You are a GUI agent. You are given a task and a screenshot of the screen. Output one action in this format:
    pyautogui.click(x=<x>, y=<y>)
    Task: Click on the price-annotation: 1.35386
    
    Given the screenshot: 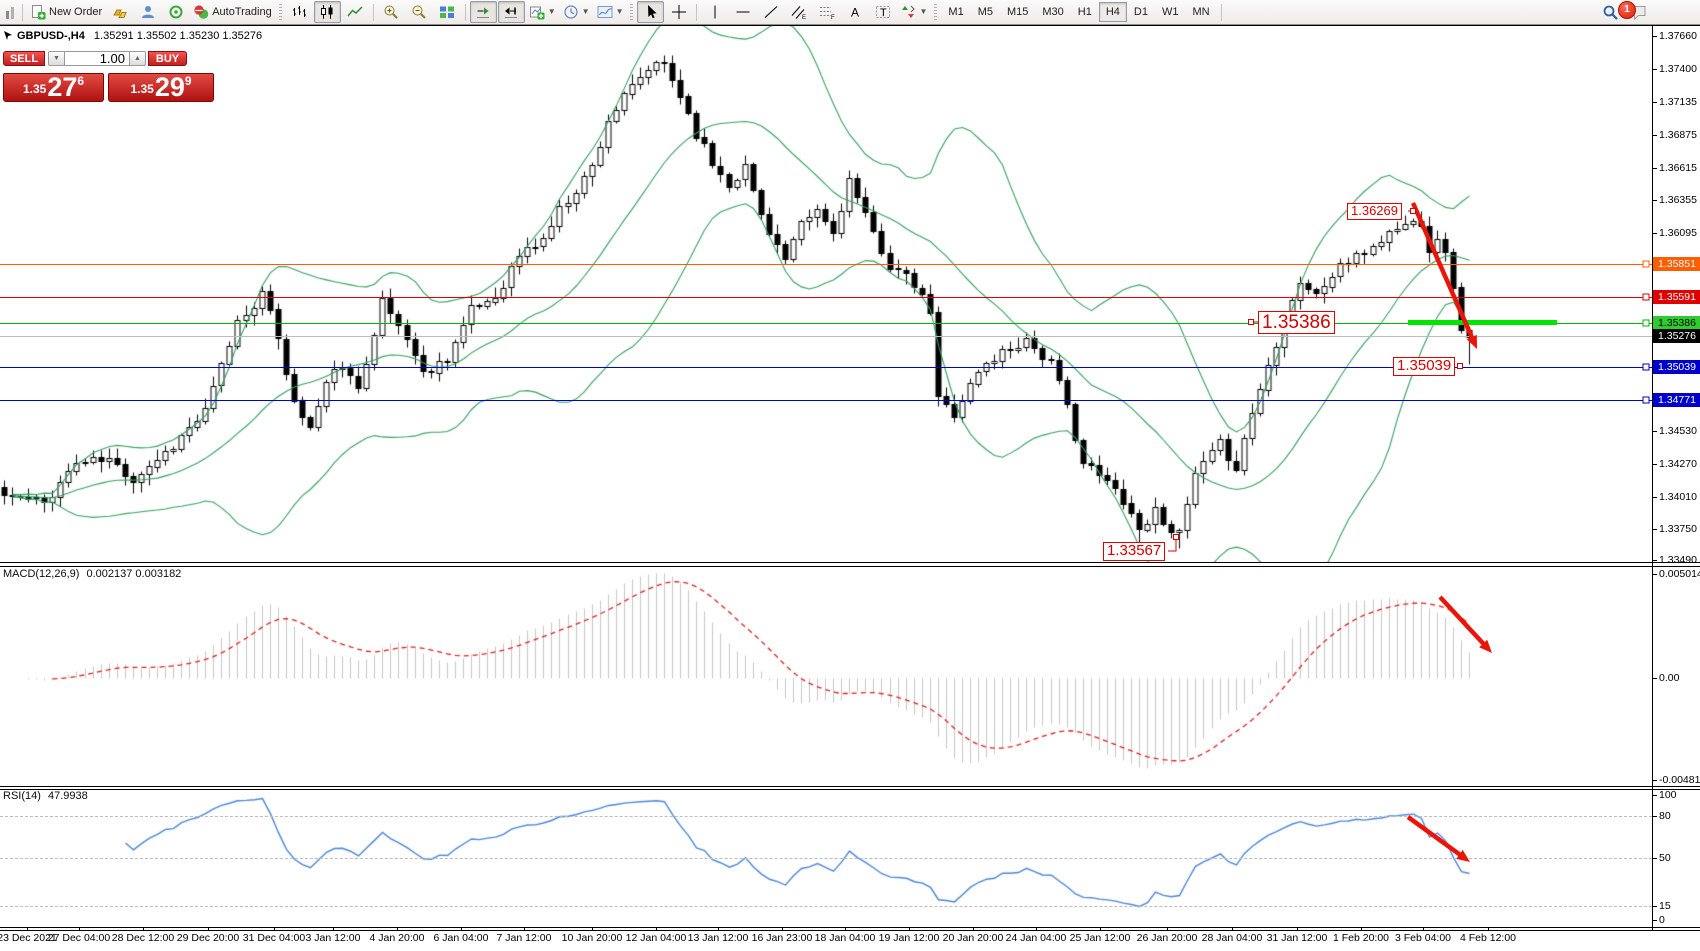 What is the action you would take?
    pyautogui.click(x=1296, y=323)
    